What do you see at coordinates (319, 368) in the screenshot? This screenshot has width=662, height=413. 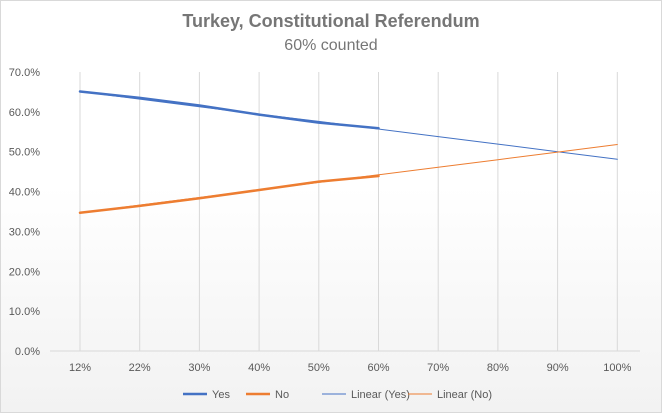 I see `x-tick-label: 50%` at bounding box center [319, 368].